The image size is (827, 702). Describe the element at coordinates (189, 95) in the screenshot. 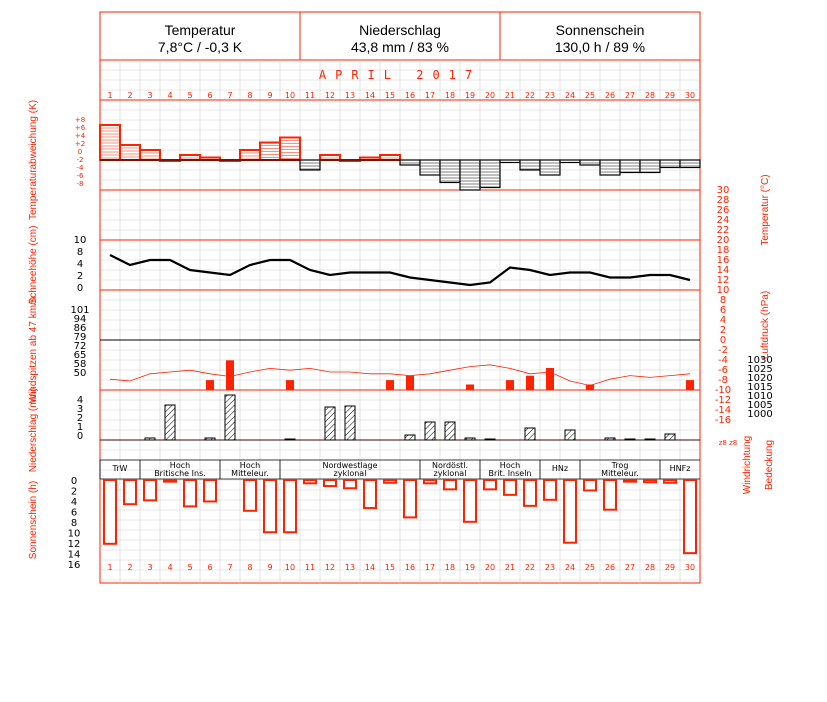

I see `day-label-top-5: 5` at that location.